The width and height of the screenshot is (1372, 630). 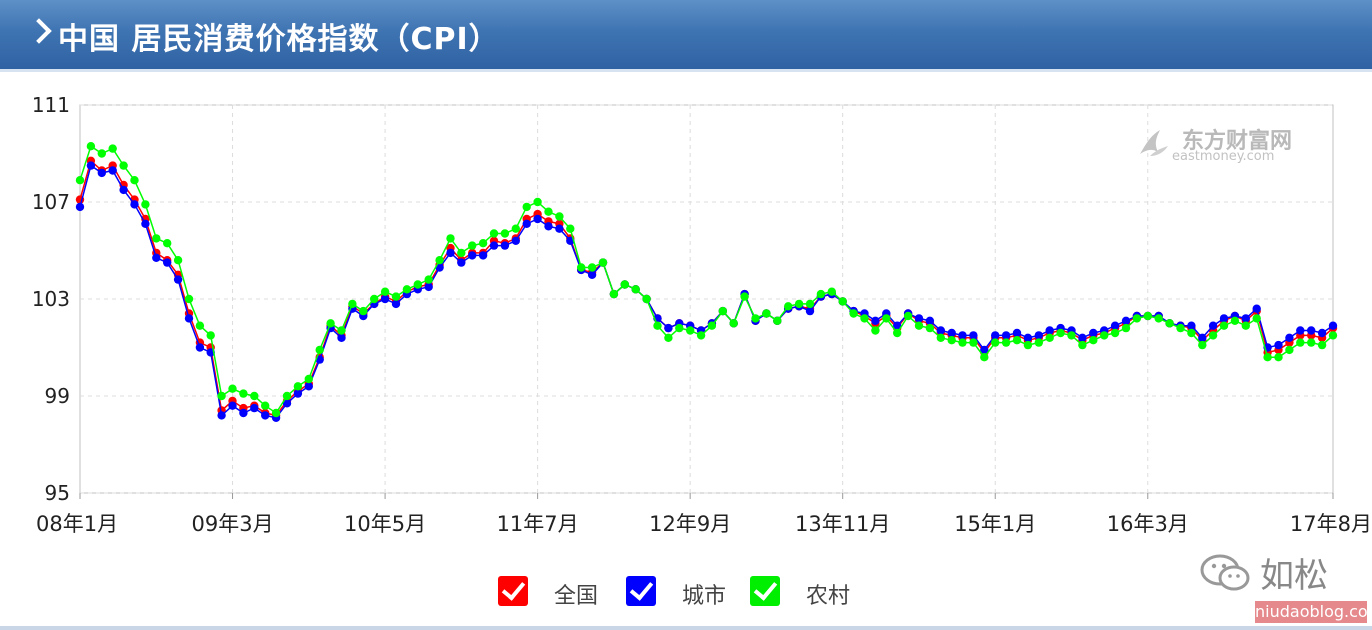 What do you see at coordinates (51, 202) in the screenshot?
I see `y-tick-label: 107` at bounding box center [51, 202].